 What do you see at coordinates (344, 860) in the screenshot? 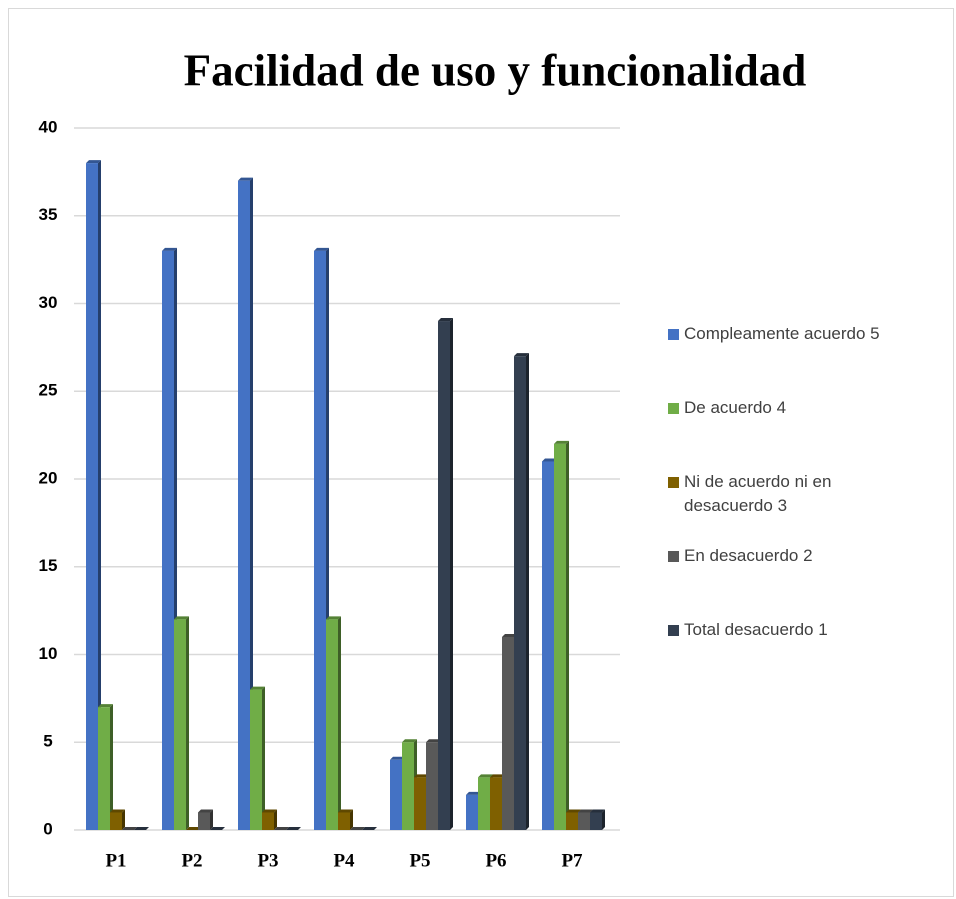
I see `x-tick-label: P4` at bounding box center [344, 860].